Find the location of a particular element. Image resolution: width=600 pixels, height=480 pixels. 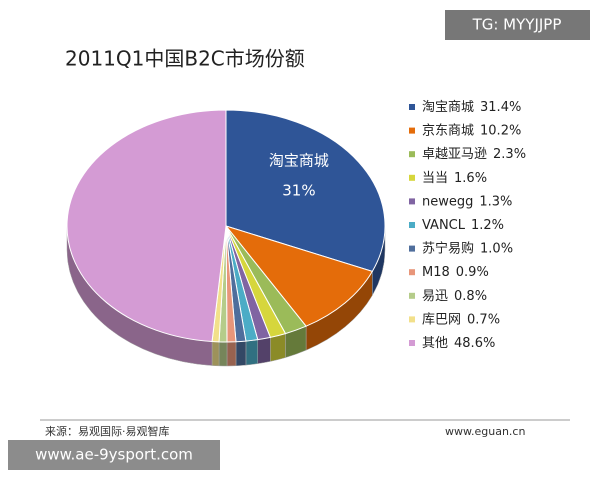

watermark: TG: MYYJJPP is located at coordinates (517, 25).